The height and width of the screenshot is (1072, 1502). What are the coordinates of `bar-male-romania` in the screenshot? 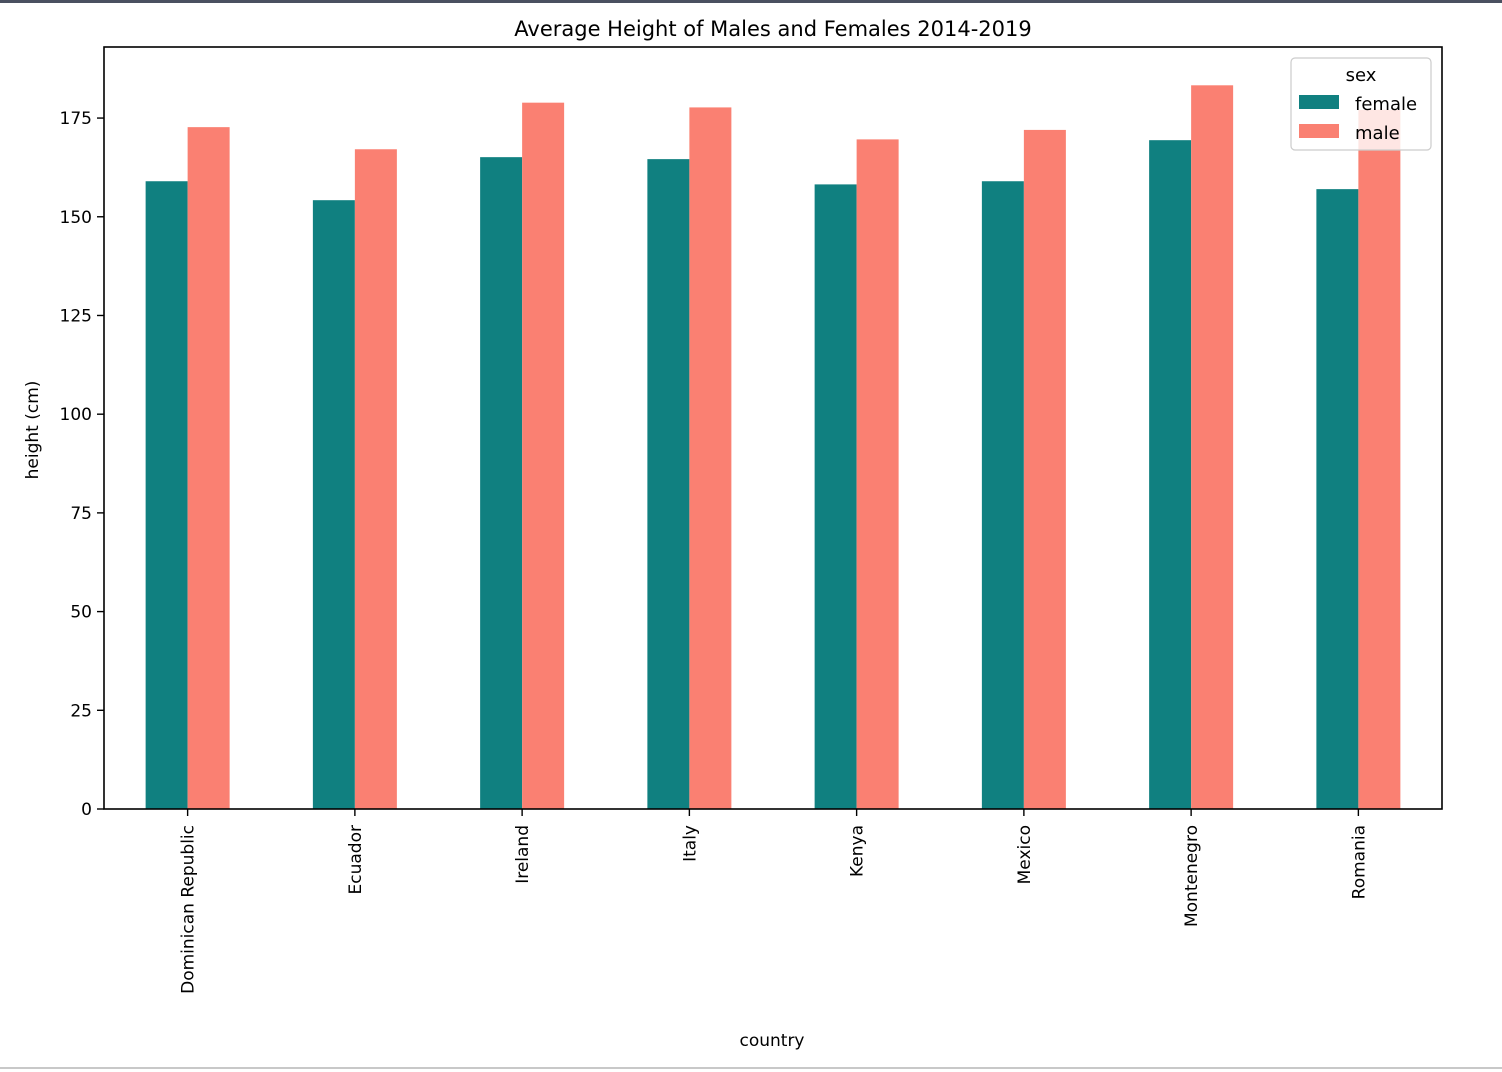 It's located at (1379, 459).